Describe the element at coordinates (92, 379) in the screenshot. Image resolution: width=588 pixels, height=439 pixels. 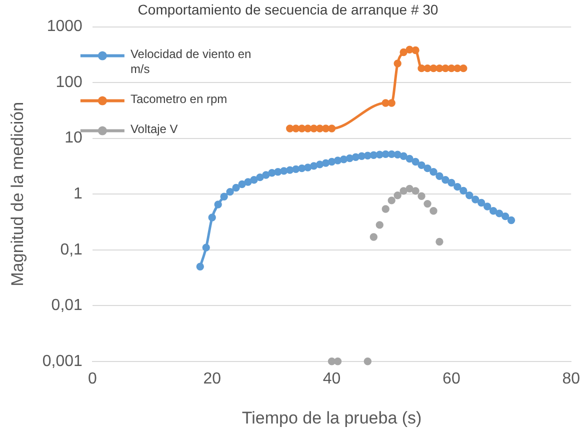
I see `x-tick-label: 0` at that location.